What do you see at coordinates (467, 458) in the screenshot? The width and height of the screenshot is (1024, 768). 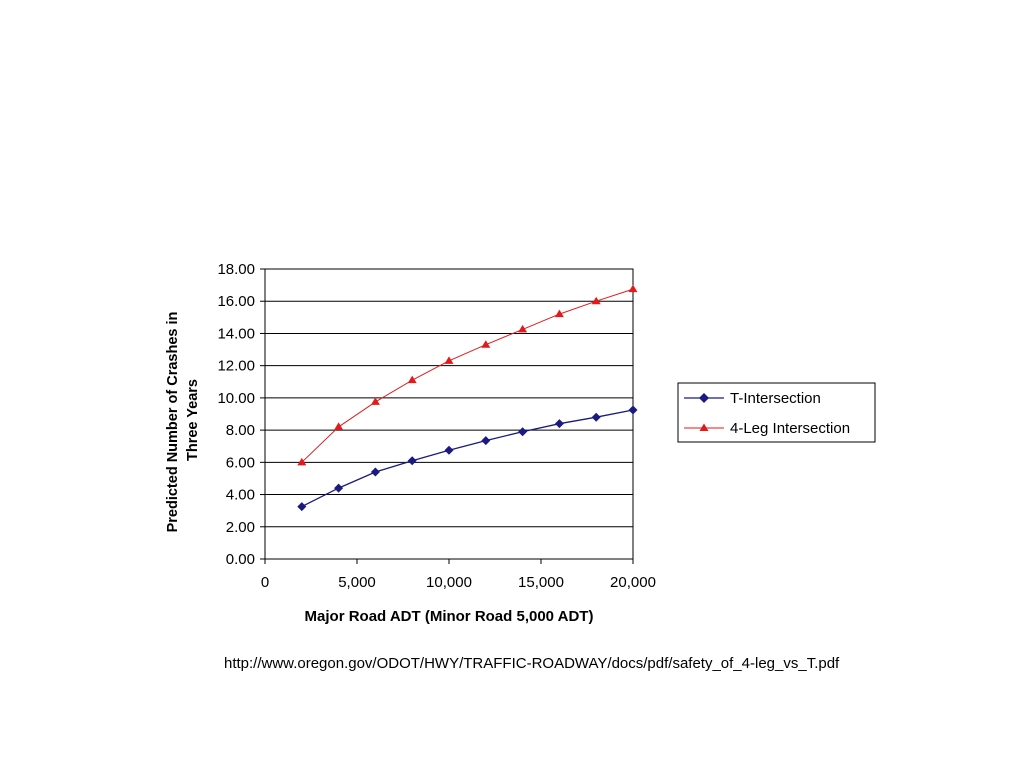 I see `series-line-t-intersection` at bounding box center [467, 458].